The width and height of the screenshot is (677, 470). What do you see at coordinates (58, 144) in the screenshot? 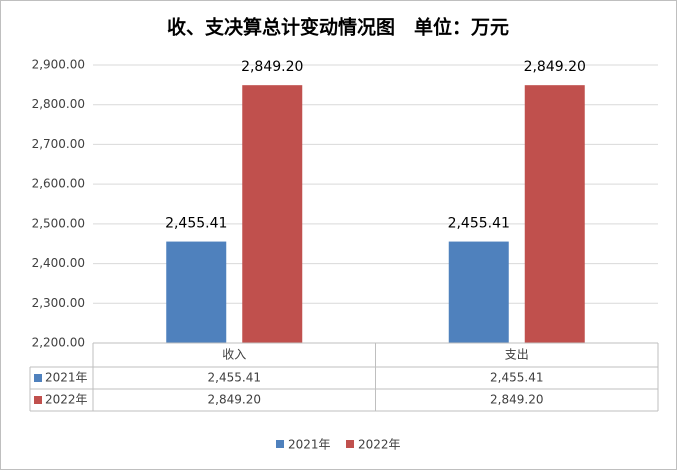
I see `y-tick-label: 2,700.00` at bounding box center [58, 144].